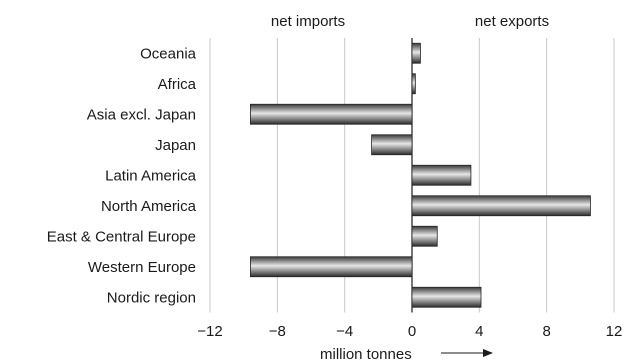 The height and width of the screenshot is (364, 628). Describe the element at coordinates (175, 145) in the screenshot. I see `category-label: Japan` at that location.